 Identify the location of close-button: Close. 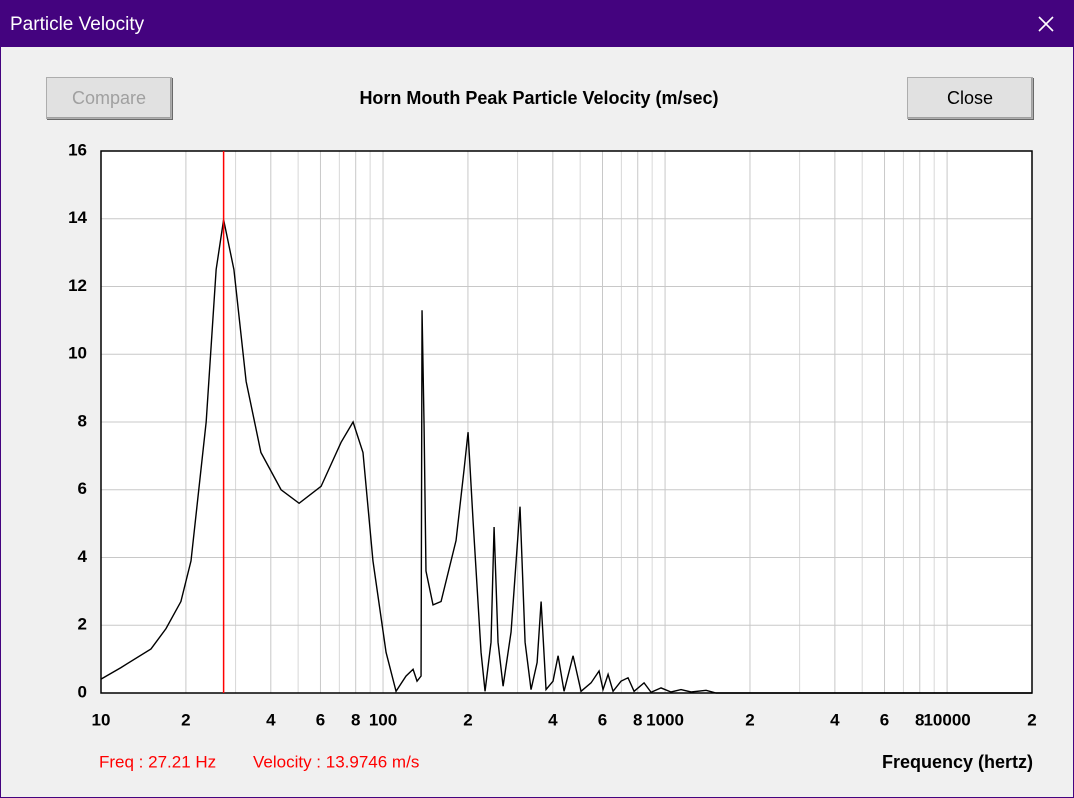
(970, 98).